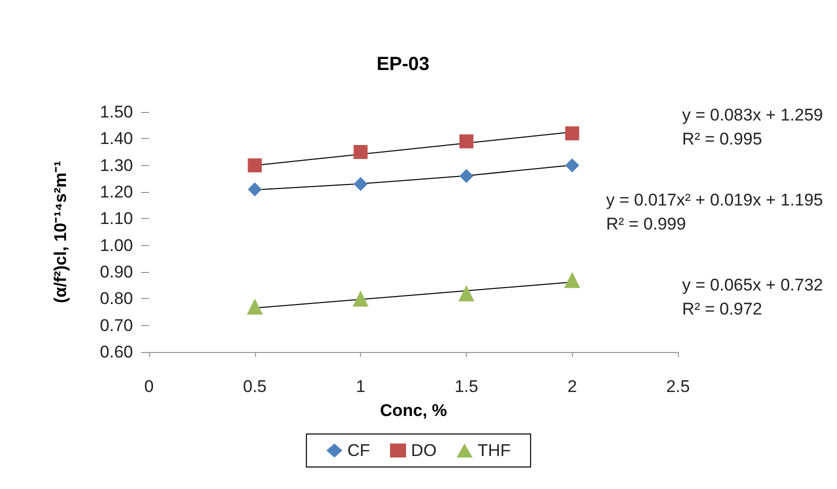 The height and width of the screenshot is (489, 837). I want to click on y-axis-title: (α/f²)cl, 10⁻¹⁴s²m⁻¹, so click(60, 232).